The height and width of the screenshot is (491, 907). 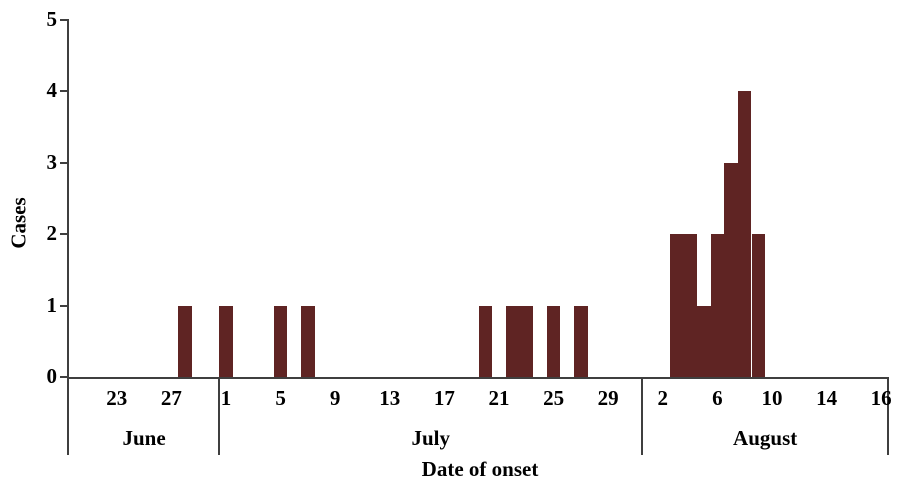 I want to click on x-tick-label: 16, so click(x=881, y=398).